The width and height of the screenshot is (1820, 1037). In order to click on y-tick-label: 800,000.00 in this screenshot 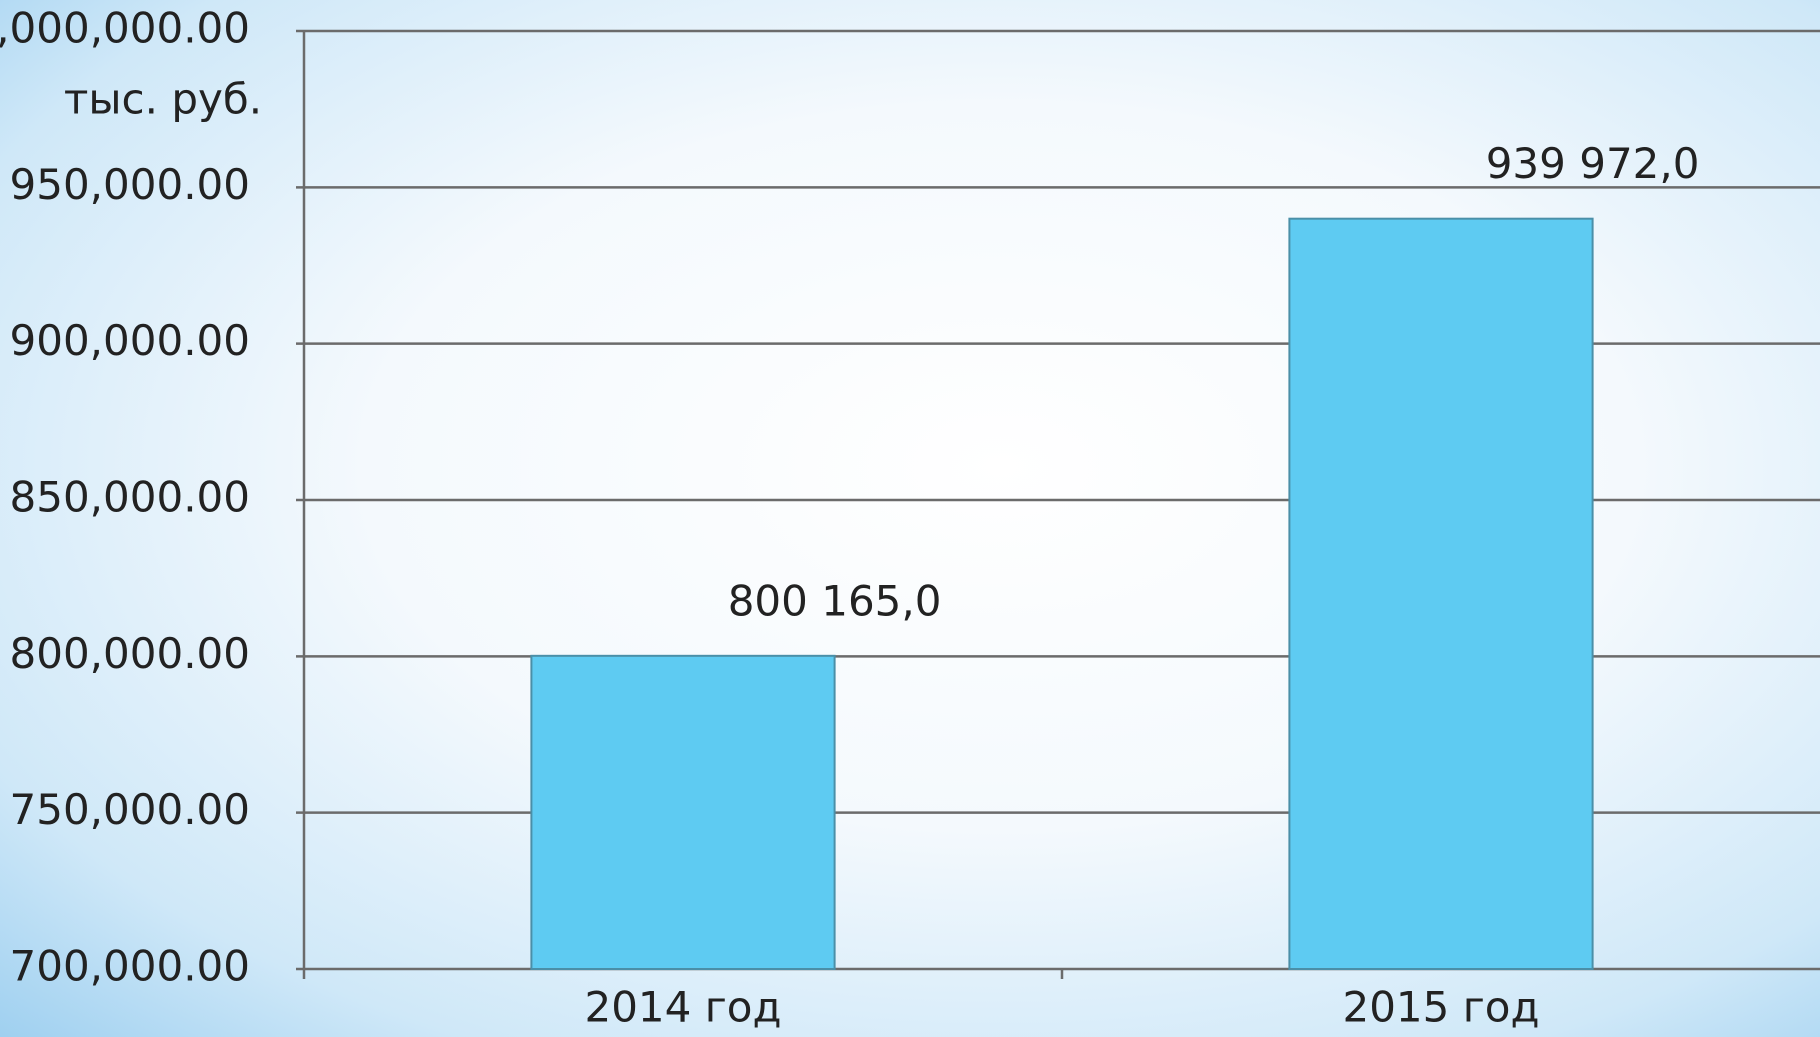, I will do `click(130, 653)`.